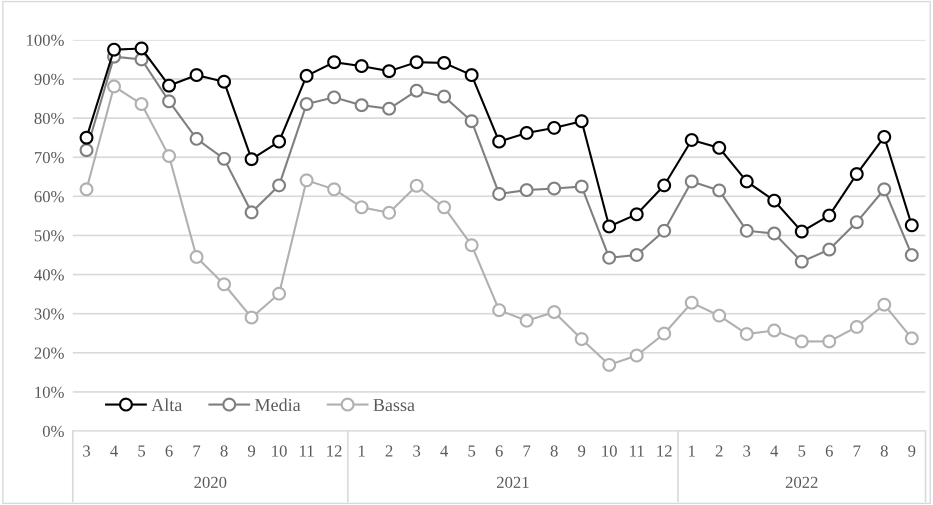 The image size is (933, 505). What do you see at coordinates (277, 405) in the screenshot?
I see `legend-label: Media` at bounding box center [277, 405].